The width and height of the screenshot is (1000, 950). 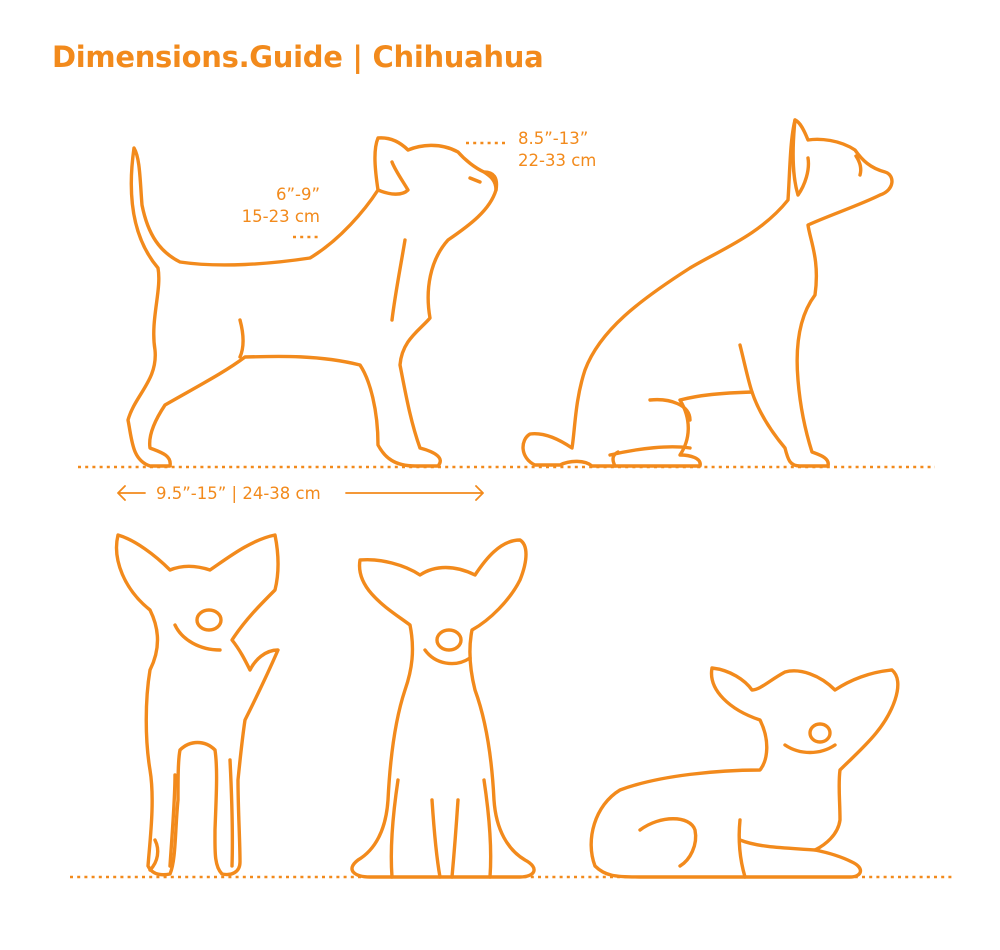 What do you see at coordinates (197, 705) in the screenshot?
I see `dog-standing-front` at bounding box center [197, 705].